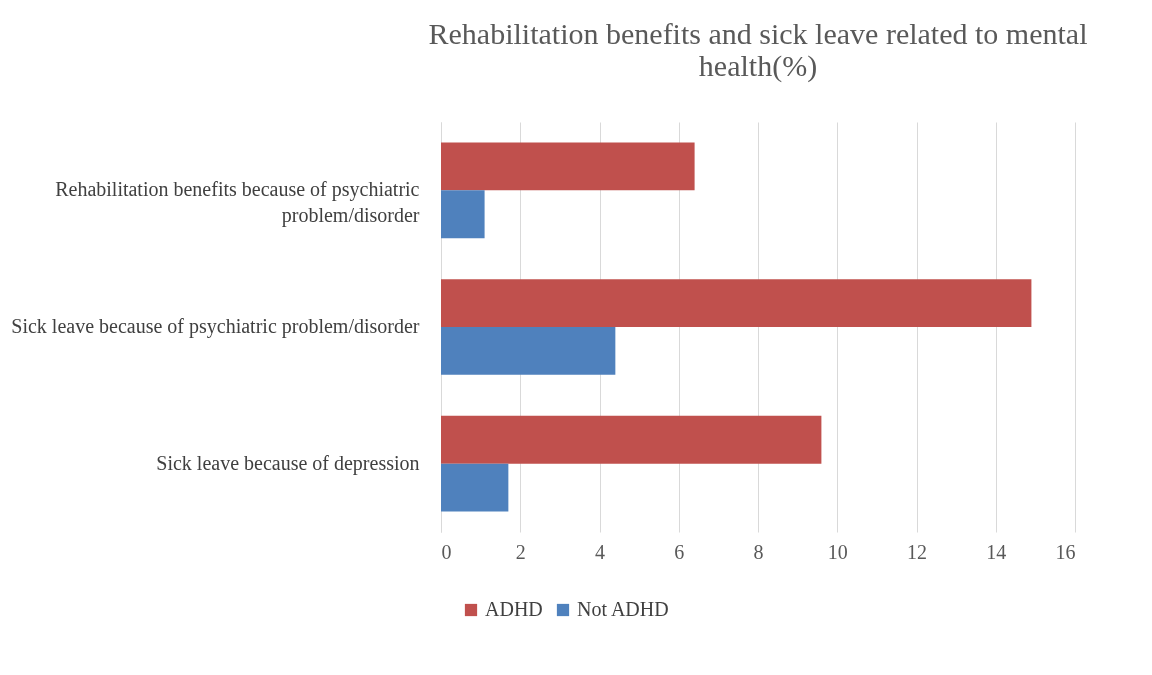 The image size is (1152, 675). I want to click on x-tick-label: 14, so click(996, 551).